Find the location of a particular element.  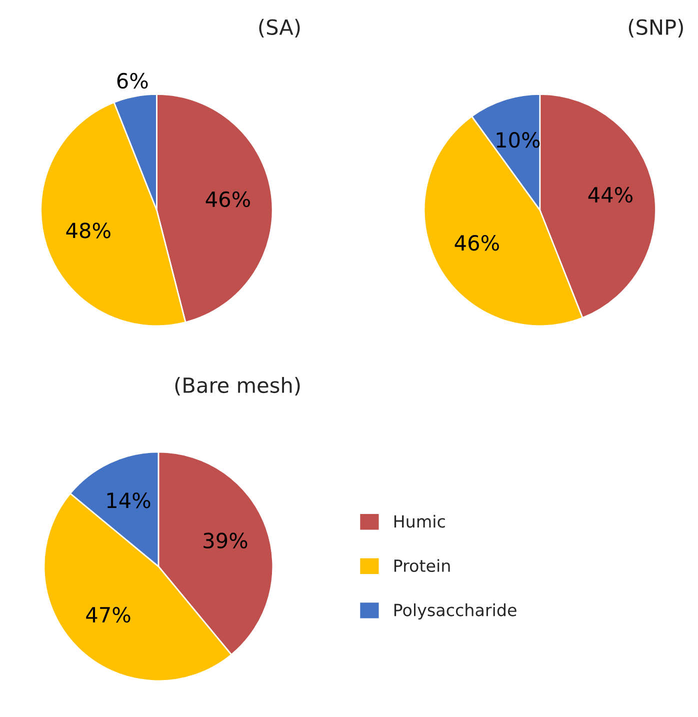

legend-label: Humic is located at coordinates (419, 521).